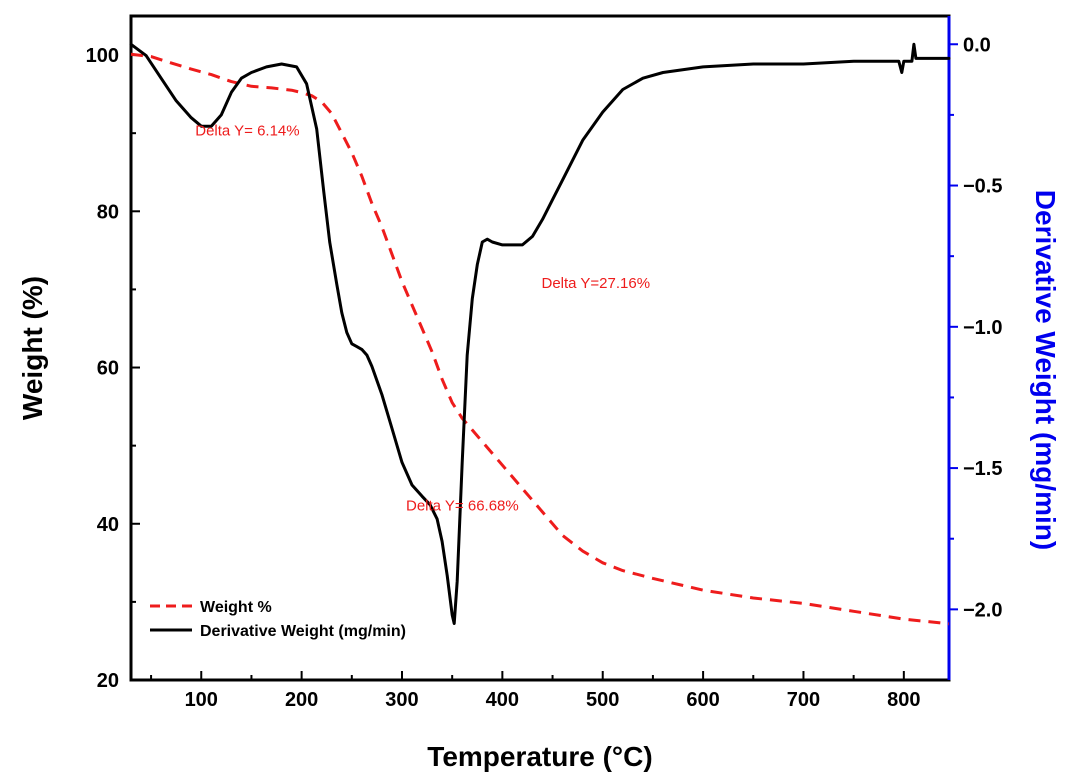 This screenshot has height=781, width=1073. Describe the element at coordinates (596, 283) in the screenshot. I see `delta-y-annotation: Delta Y=27.16%` at that location.